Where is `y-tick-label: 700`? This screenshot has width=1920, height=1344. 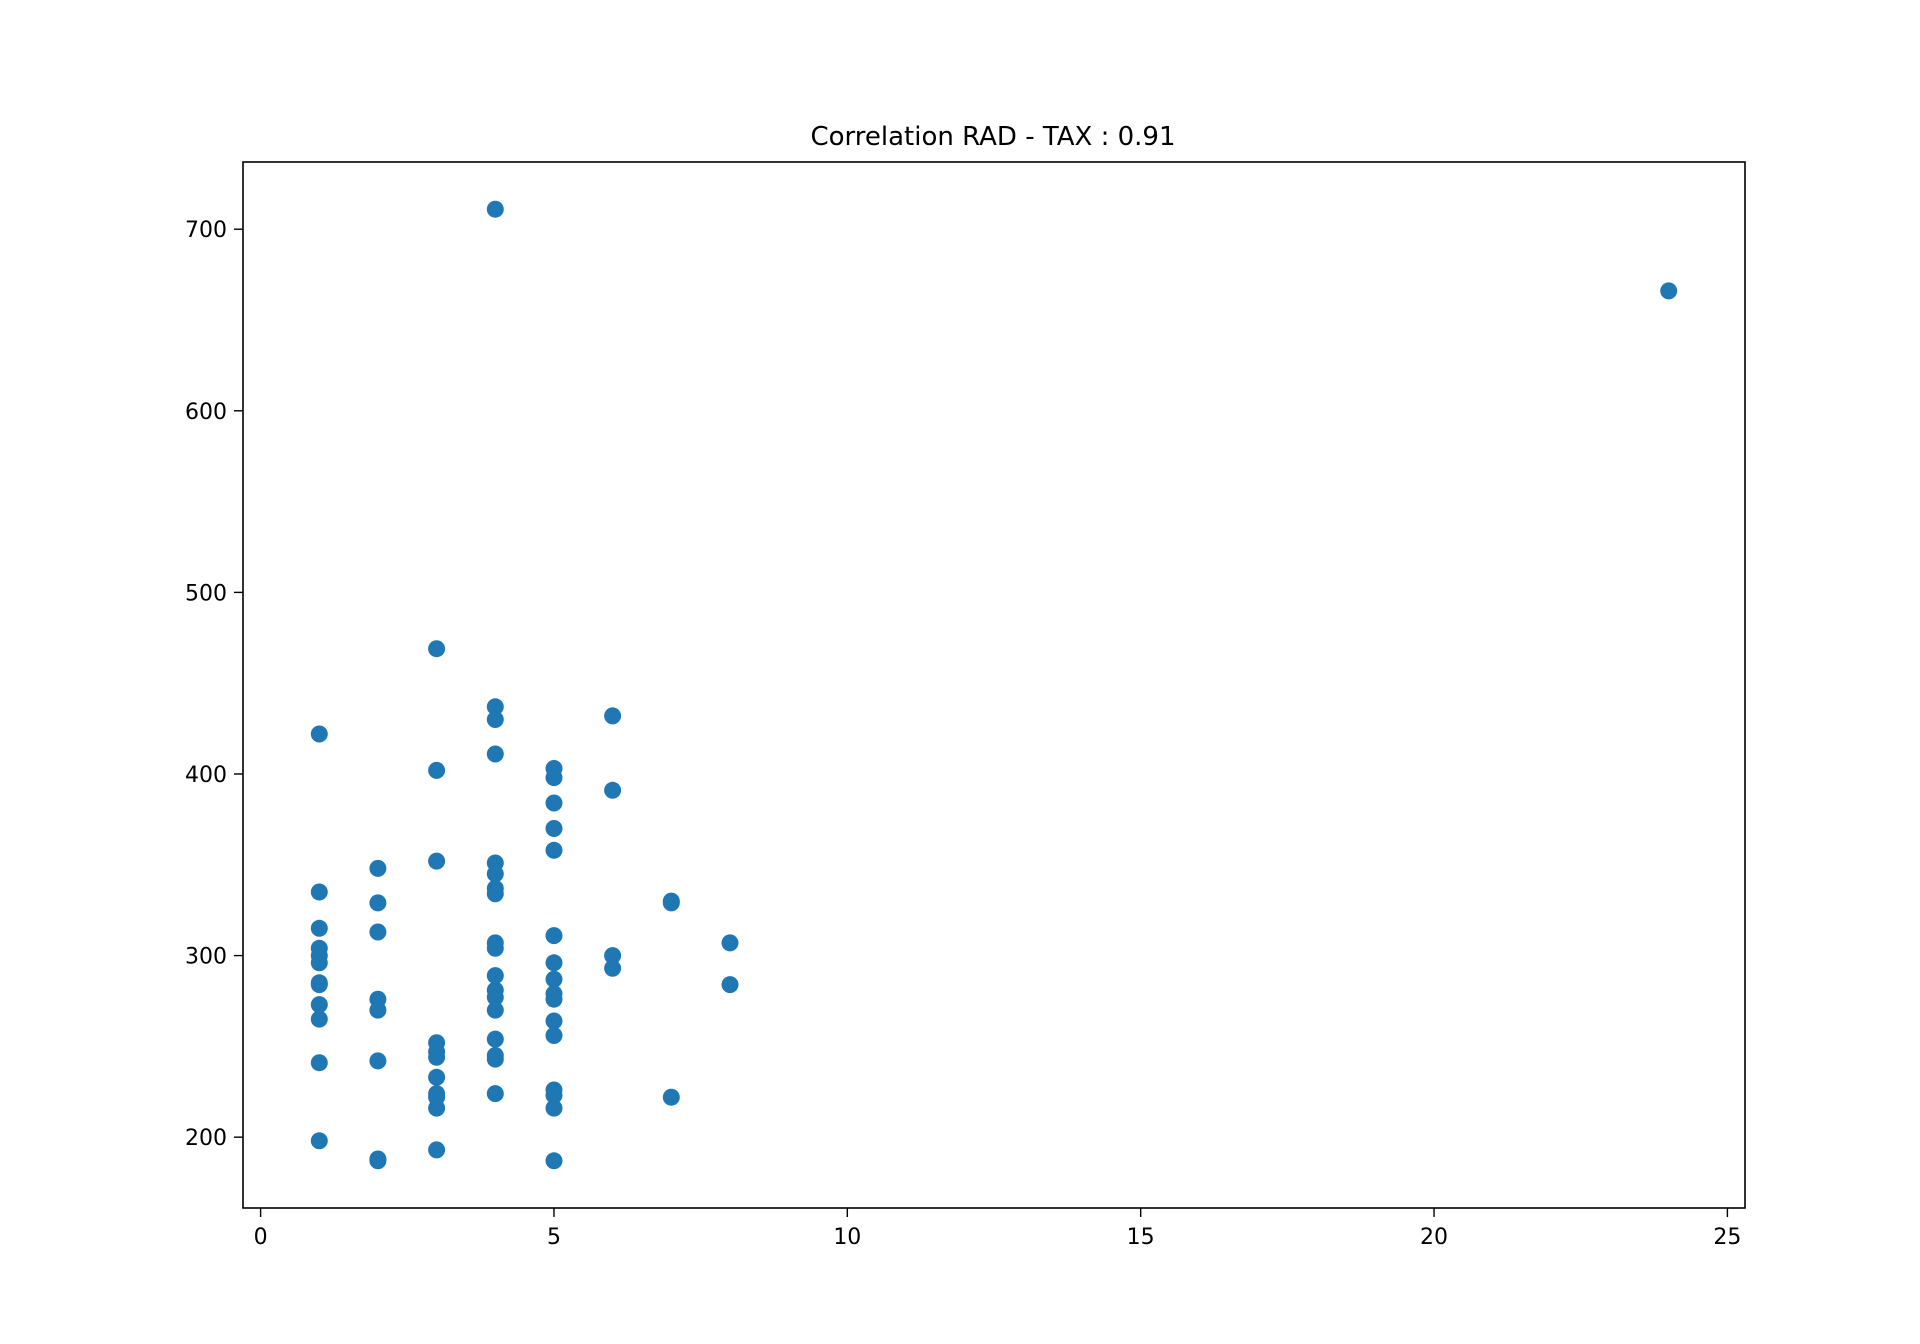 y-tick-label: 700 is located at coordinates (206, 230).